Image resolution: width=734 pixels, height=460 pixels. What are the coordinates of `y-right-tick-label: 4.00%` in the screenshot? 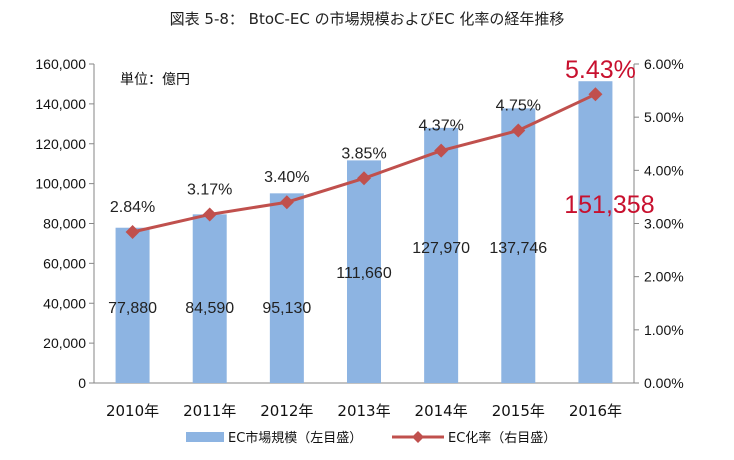 It's located at (664, 170).